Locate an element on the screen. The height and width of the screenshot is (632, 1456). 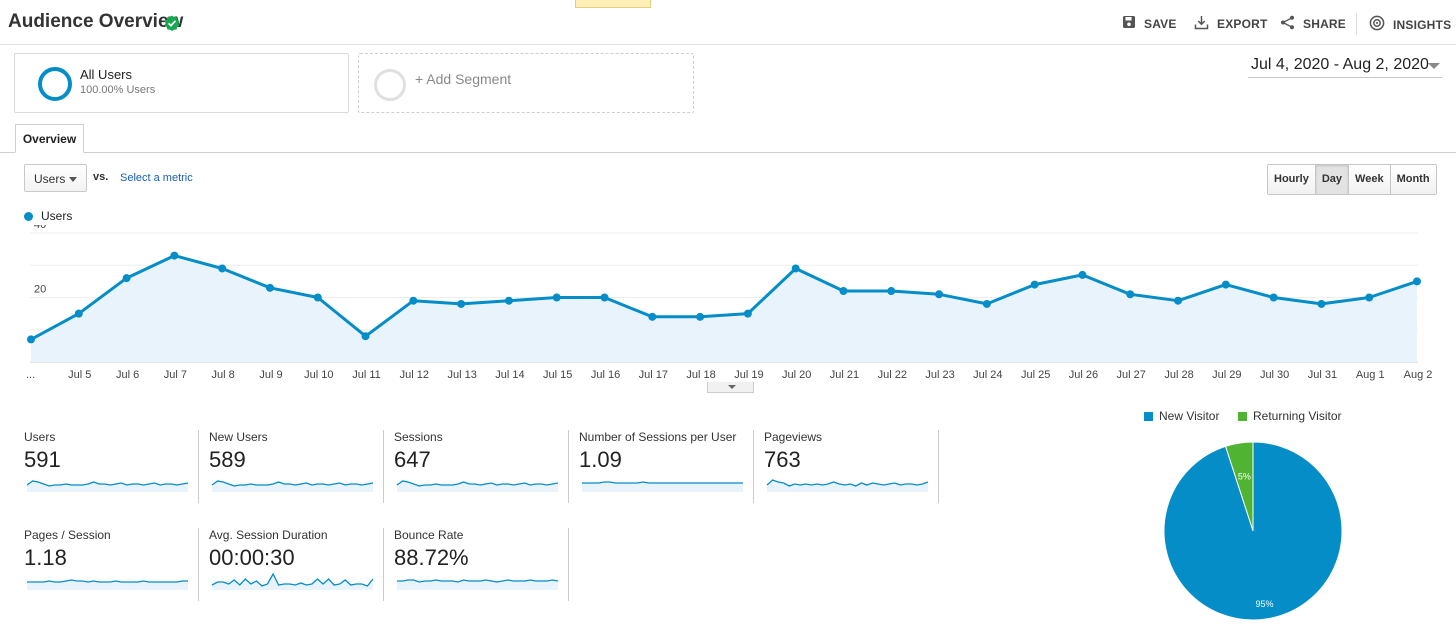
metric-select: Users is located at coordinates (55, 178).